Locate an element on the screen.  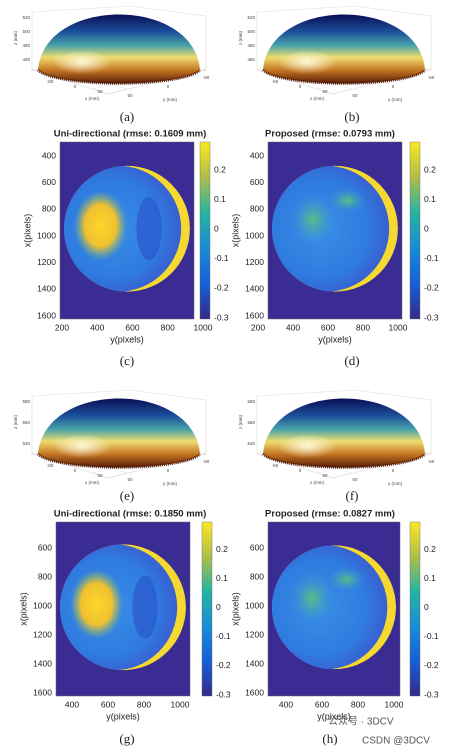
panel-label: (h) is located at coordinates (329, 738).